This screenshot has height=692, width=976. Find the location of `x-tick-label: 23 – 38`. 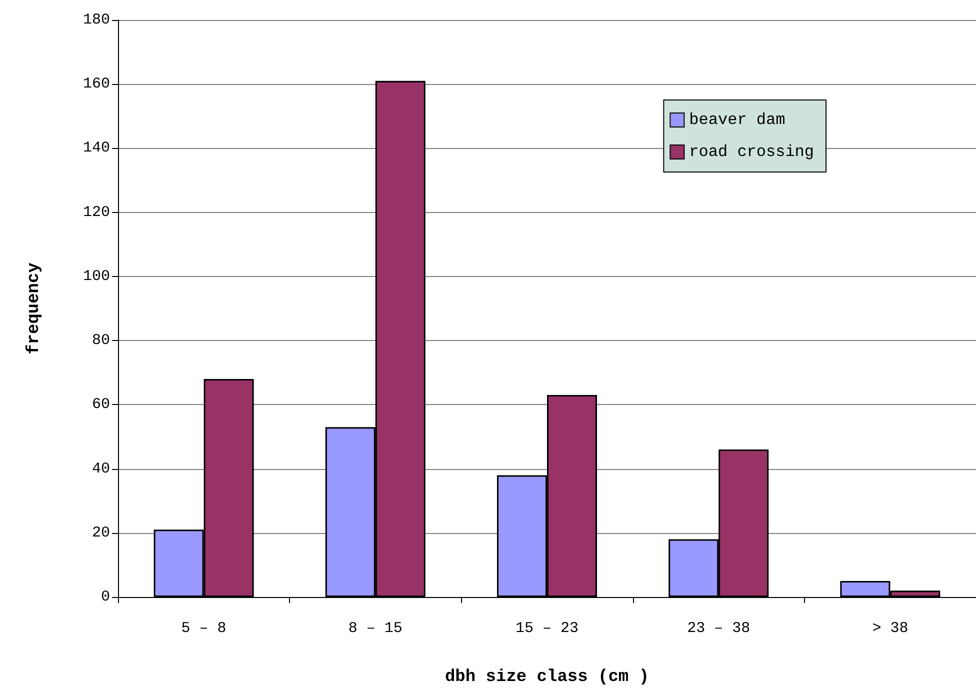

x-tick-label: 23 – 38 is located at coordinates (718, 628).